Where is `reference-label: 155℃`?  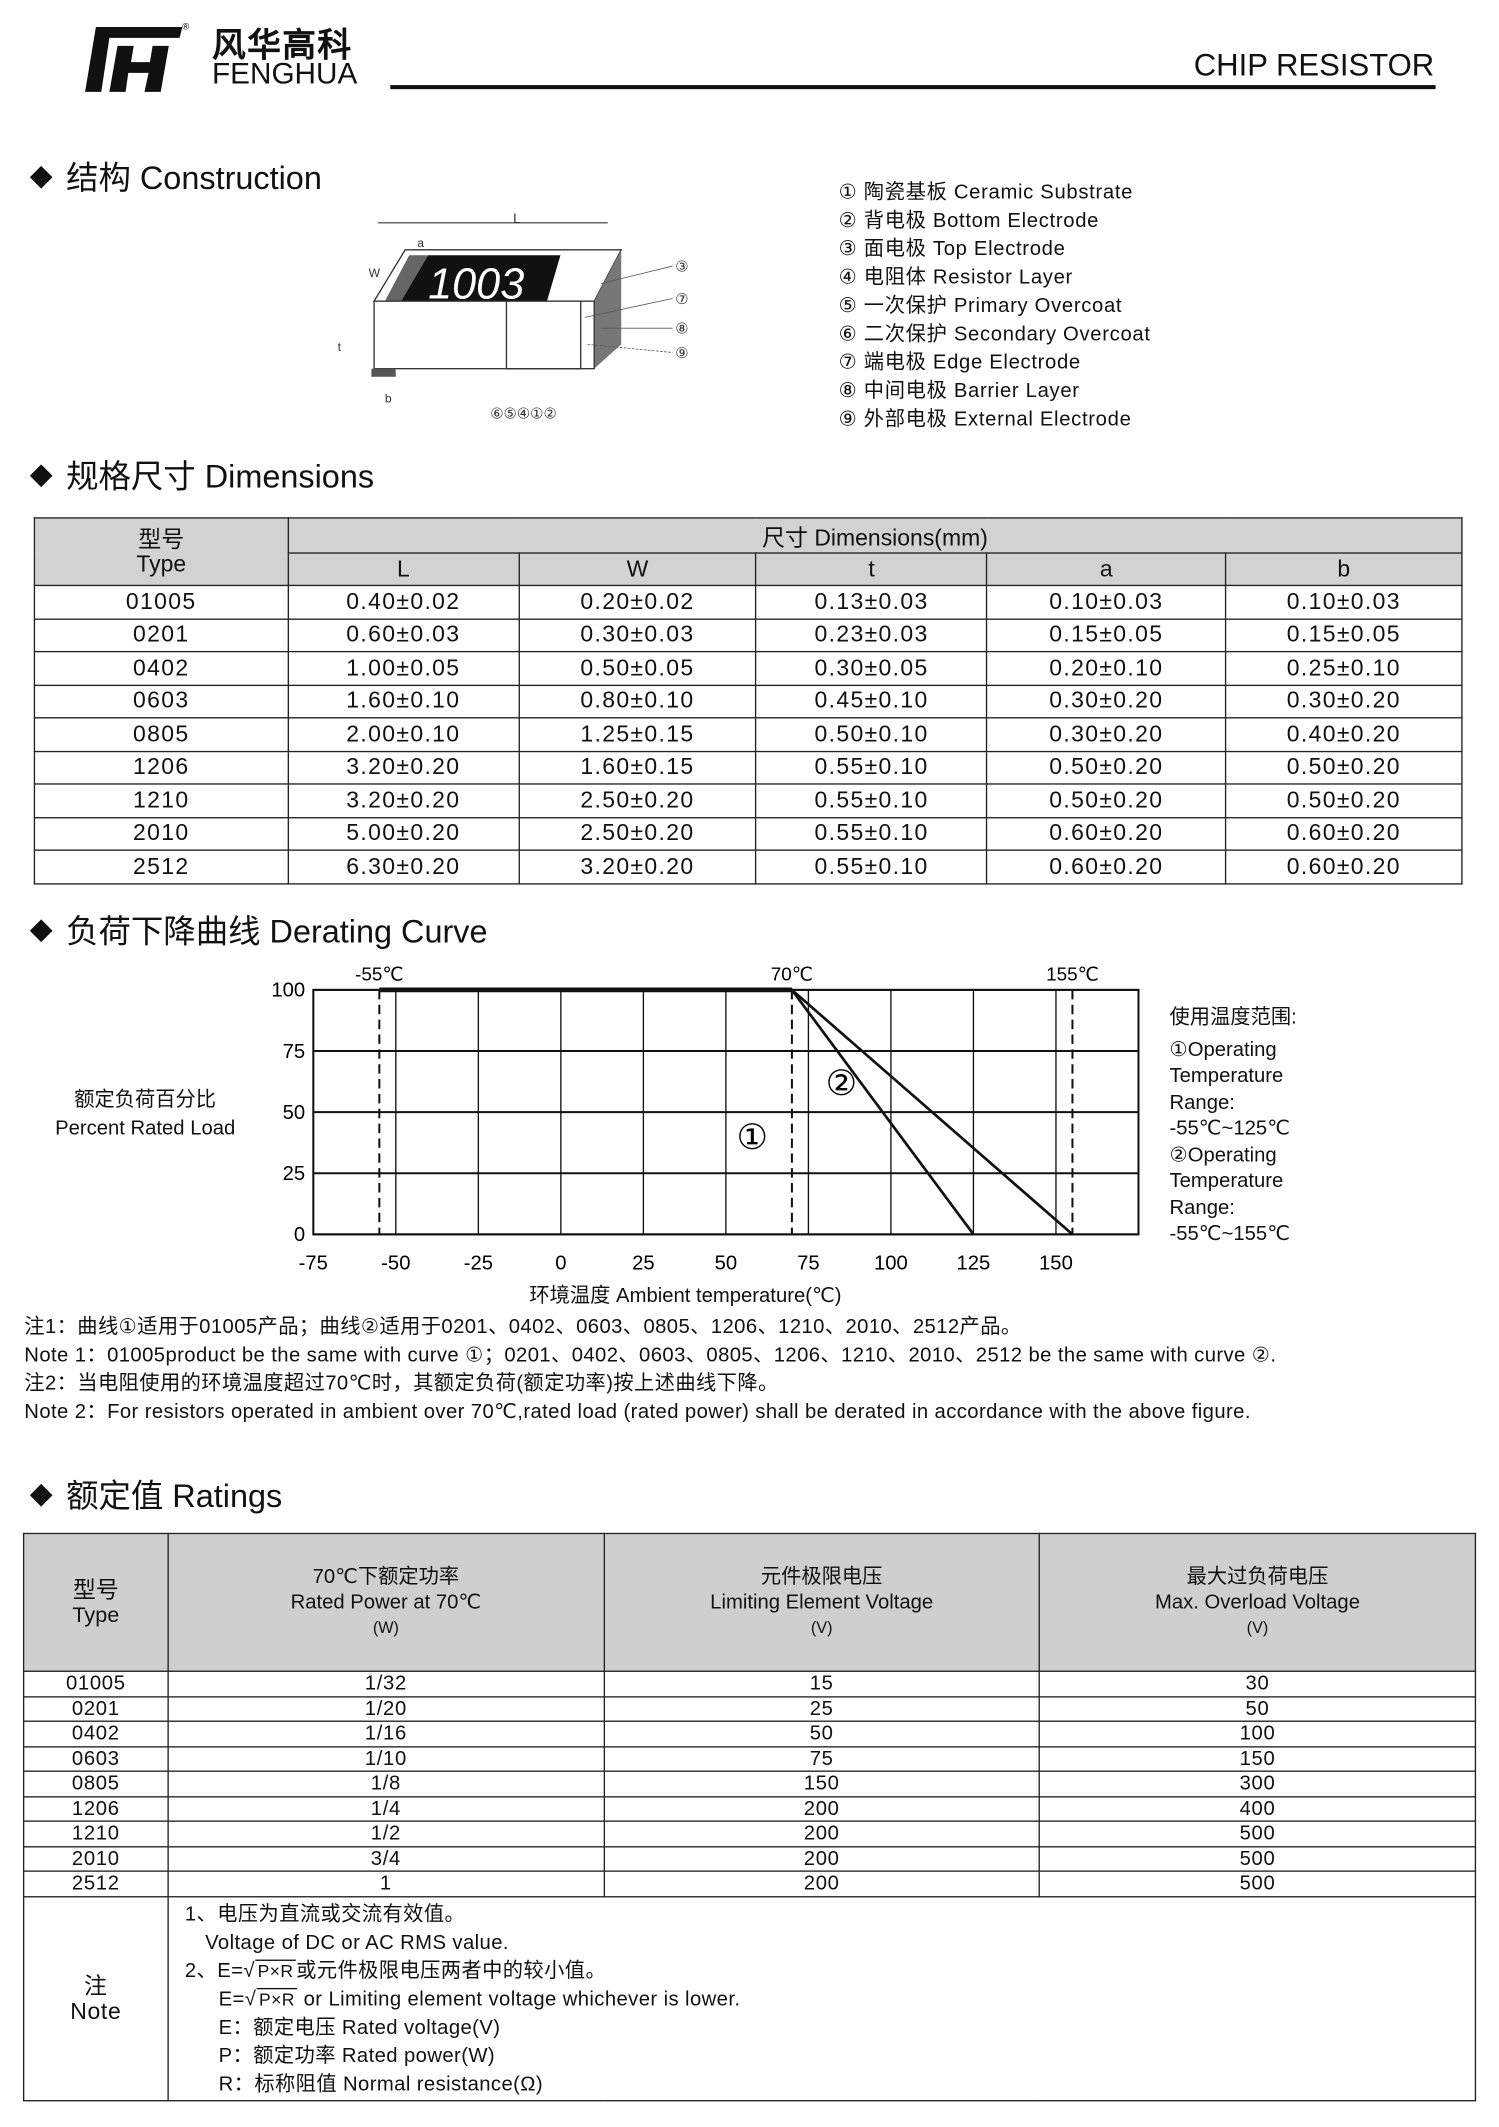
reference-label: 155℃ is located at coordinates (1072, 974).